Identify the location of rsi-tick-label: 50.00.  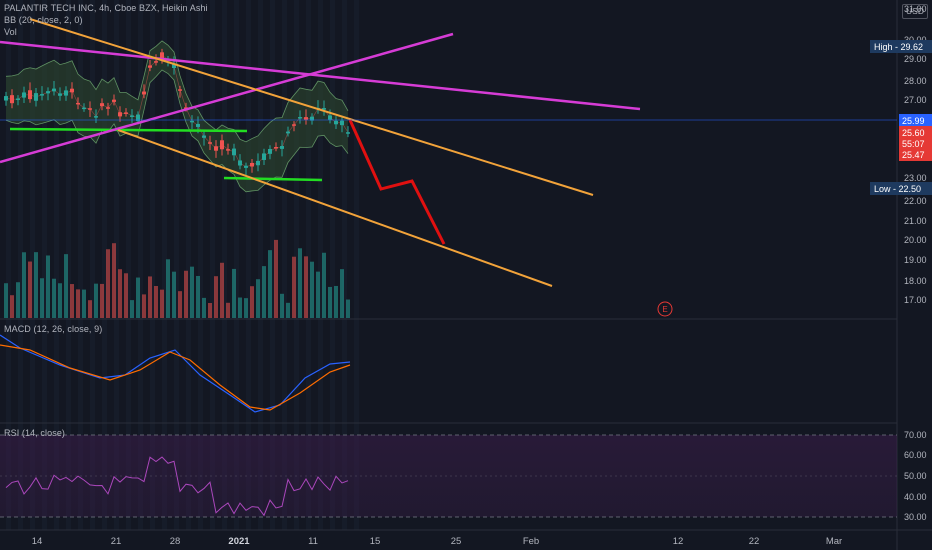
(915, 476).